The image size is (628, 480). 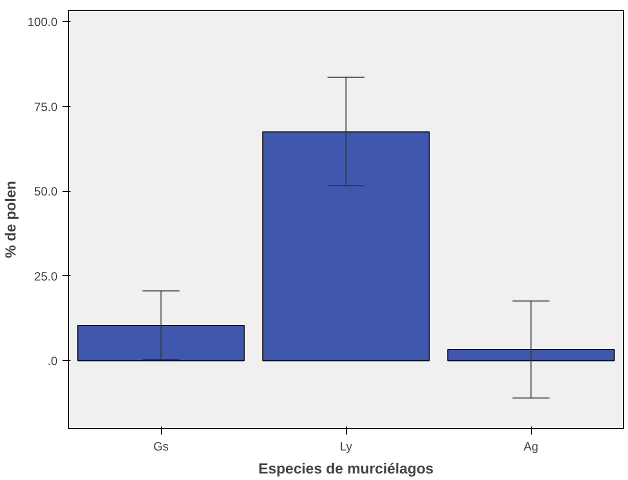 I want to click on x-axis-title: Especies de murciélagos, so click(x=346, y=470).